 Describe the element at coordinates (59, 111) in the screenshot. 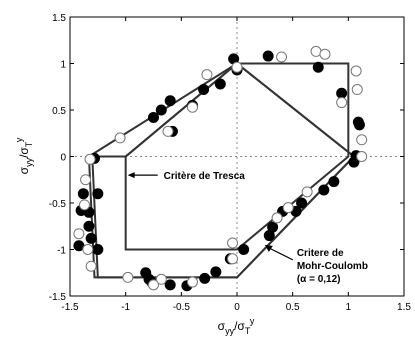

I see `y-tick-label: 0.5` at that location.